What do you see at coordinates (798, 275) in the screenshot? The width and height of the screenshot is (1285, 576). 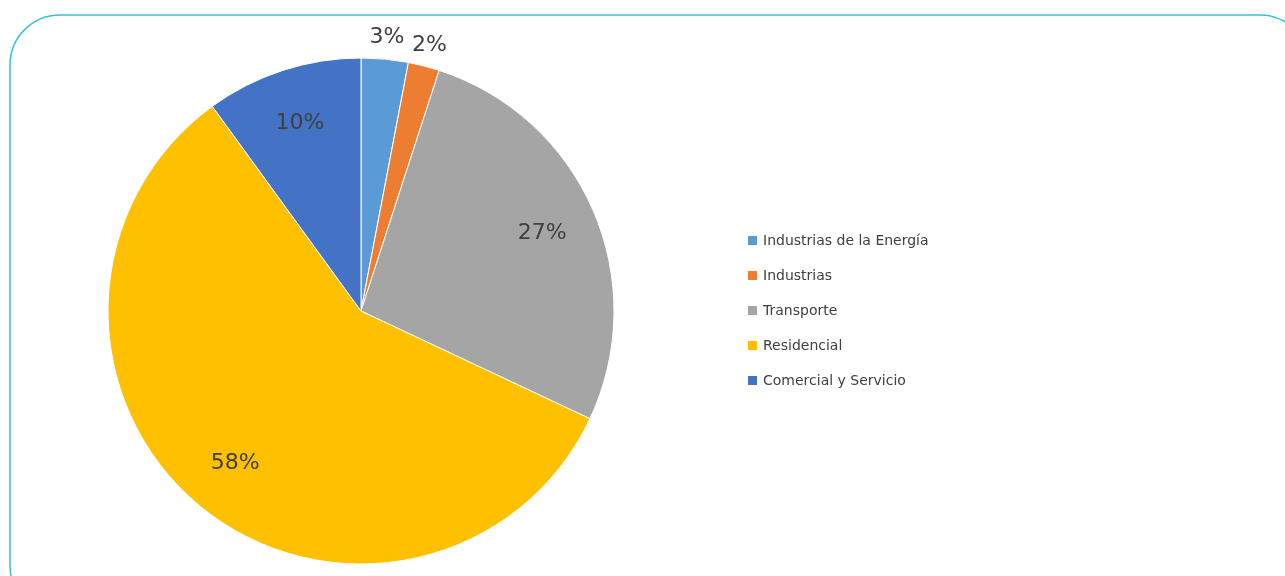 I see `legend-label: Industrias` at bounding box center [798, 275].